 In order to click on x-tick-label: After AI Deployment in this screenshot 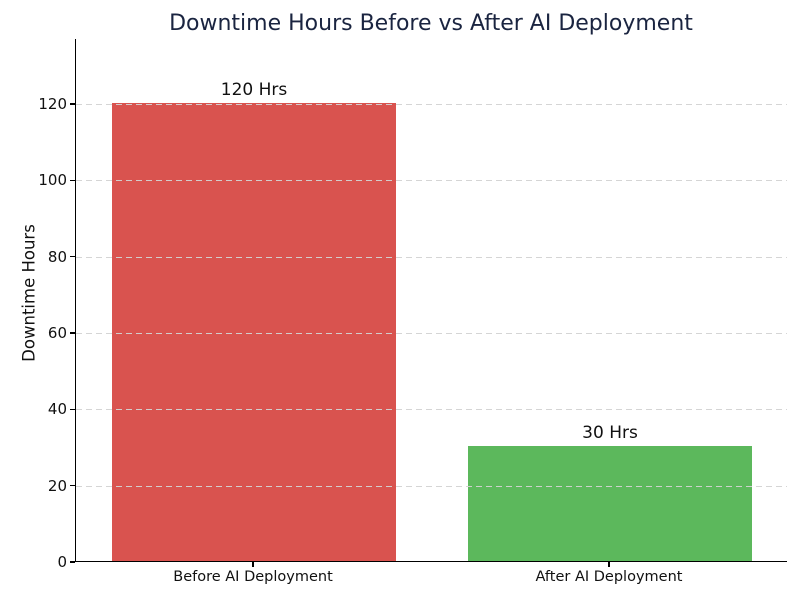, I will do `click(609, 577)`.